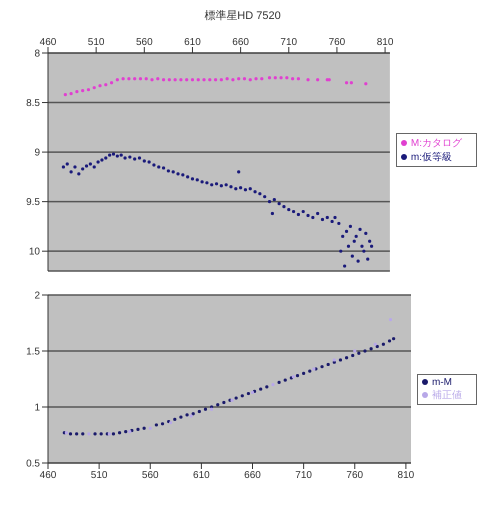 This screenshot has width=485, height=507. I want to click on legend-label: m-M, so click(442, 382).